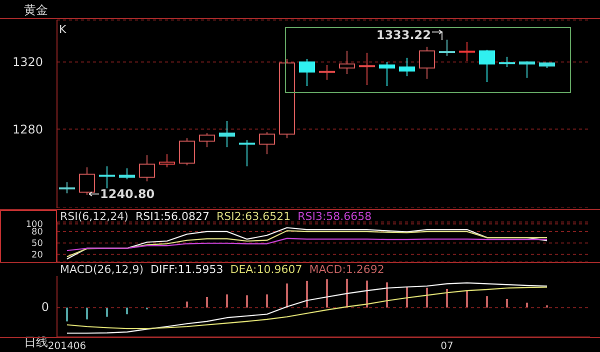 The width and height of the screenshot is (600, 352). Describe the element at coordinates (27, 62) in the screenshot. I see `y-tick-label: 1320` at that location.